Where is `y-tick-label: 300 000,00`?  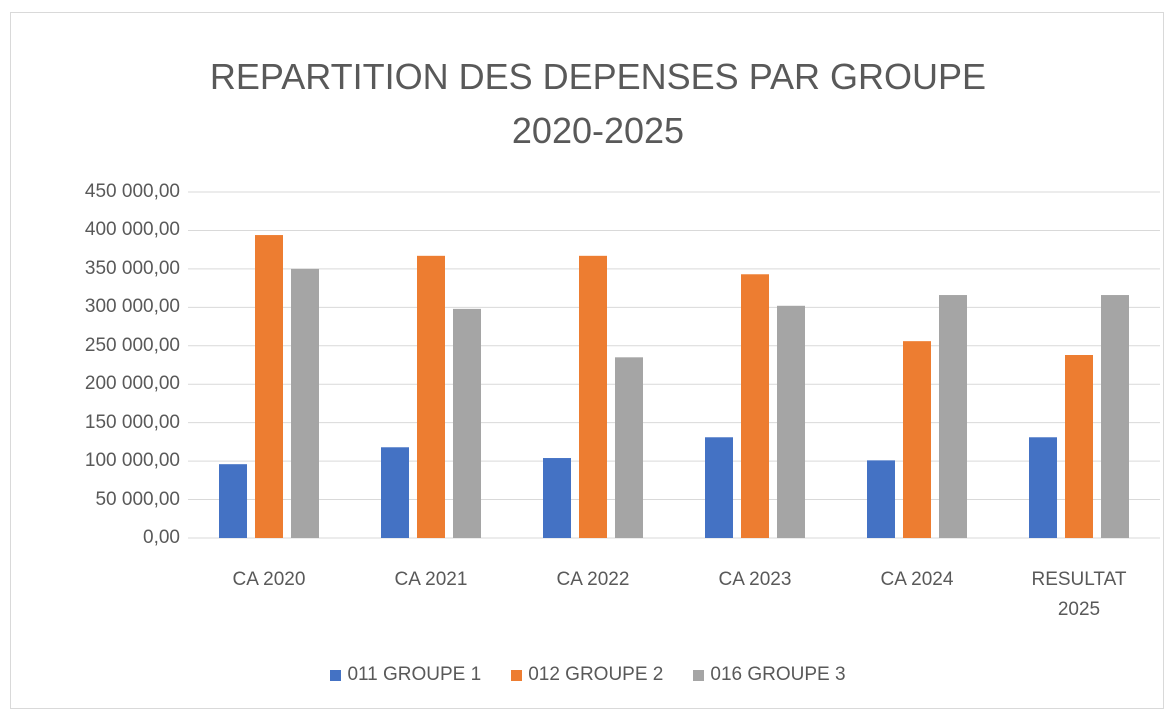 y-tick-label: 300 000,00 is located at coordinates (132, 307).